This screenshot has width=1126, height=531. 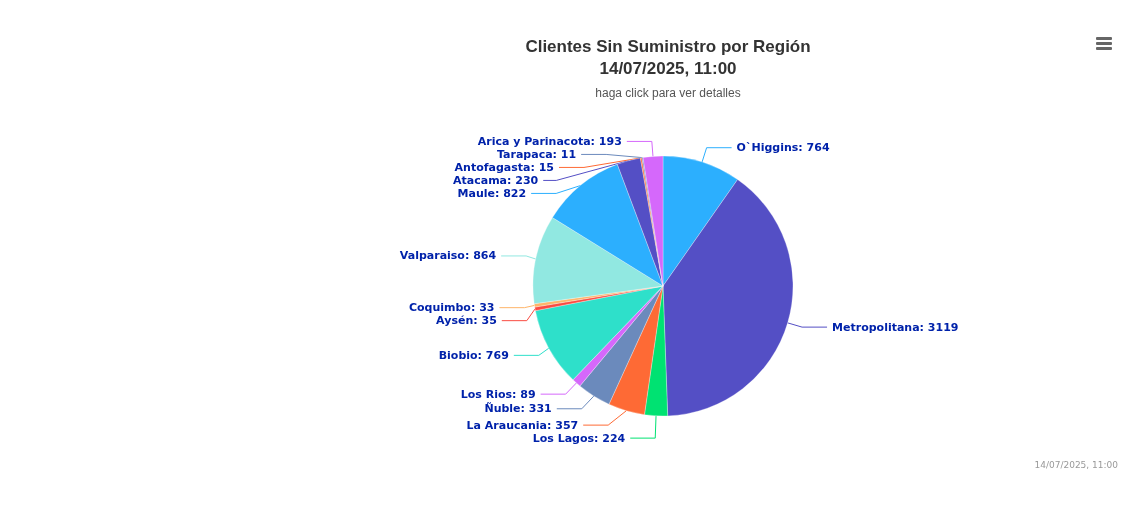 I want to click on slice-label: Maule: 822, so click(x=492, y=193).